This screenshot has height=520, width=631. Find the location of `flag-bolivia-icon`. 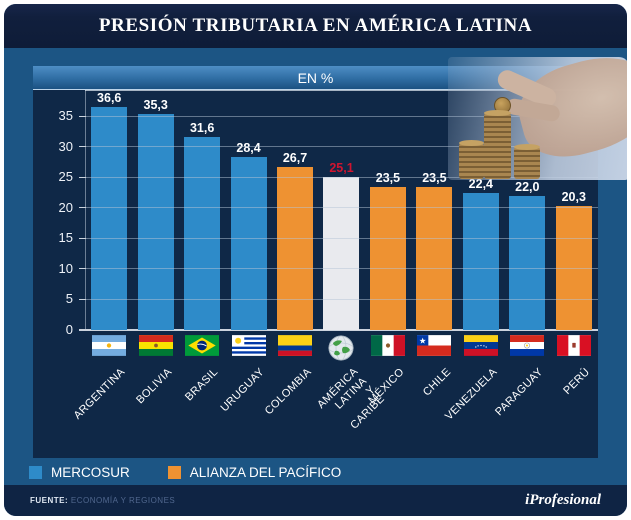

flag-bolivia-icon is located at coordinates (155, 348).